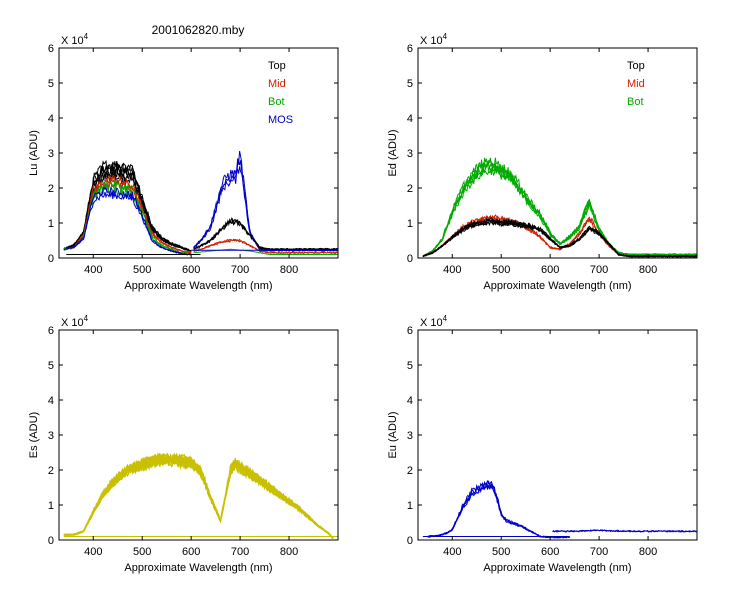 Image resolution: width=750 pixels, height=600 pixels. What do you see at coordinates (393, 152) in the screenshot?
I see `y-axis-label: Ed (ADU)` at bounding box center [393, 152].